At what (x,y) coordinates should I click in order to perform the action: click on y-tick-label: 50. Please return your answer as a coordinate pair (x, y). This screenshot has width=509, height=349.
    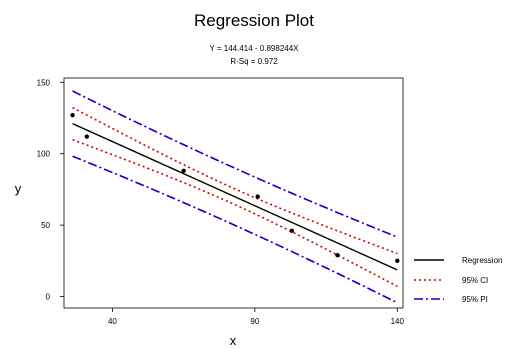
    Looking at the image, I should click on (45, 225).